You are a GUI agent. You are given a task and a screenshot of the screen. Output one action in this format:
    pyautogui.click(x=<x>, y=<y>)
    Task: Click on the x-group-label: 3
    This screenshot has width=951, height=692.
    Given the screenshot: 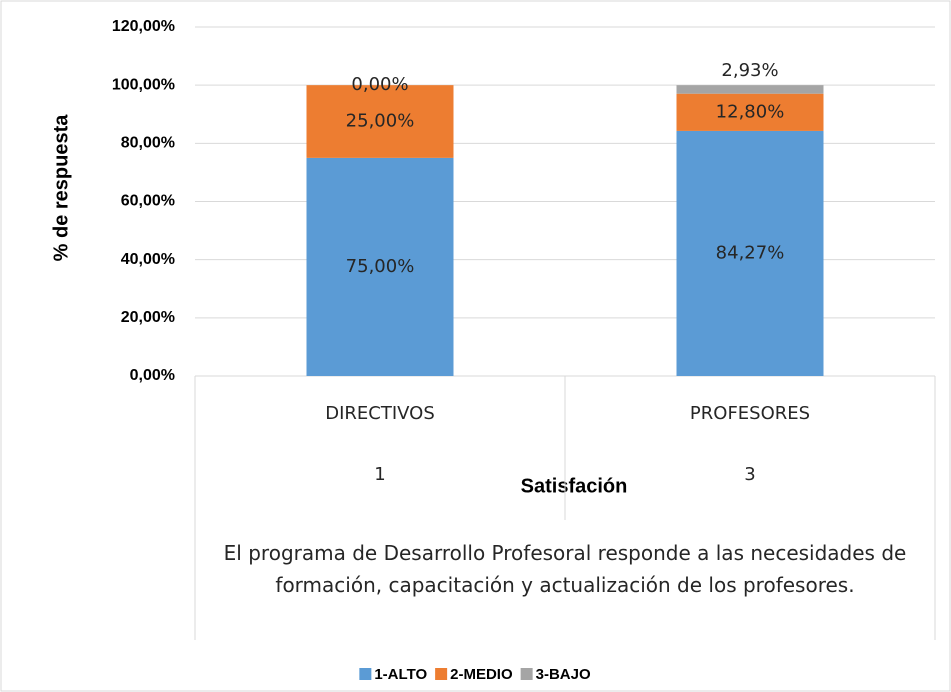 What is the action you would take?
    pyautogui.click(x=749, y=474)
    